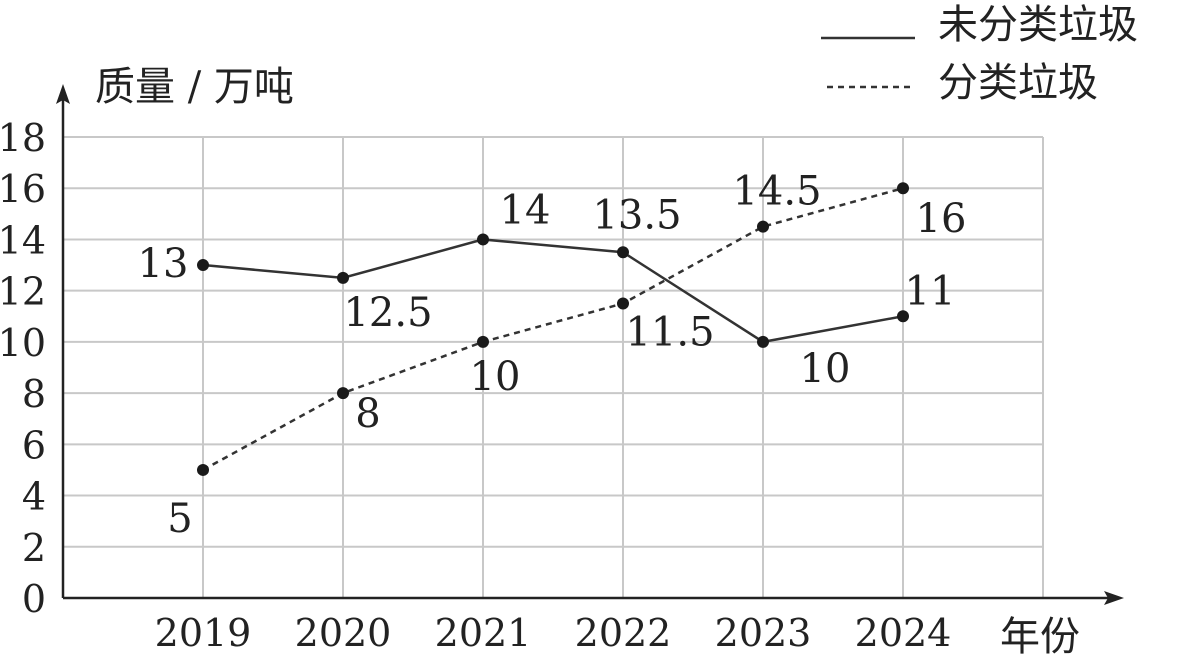  What do you see at coordinates (23, 189) in the screenshot?
I see `y-tick-label: 16` at bounding box center [23, 189].